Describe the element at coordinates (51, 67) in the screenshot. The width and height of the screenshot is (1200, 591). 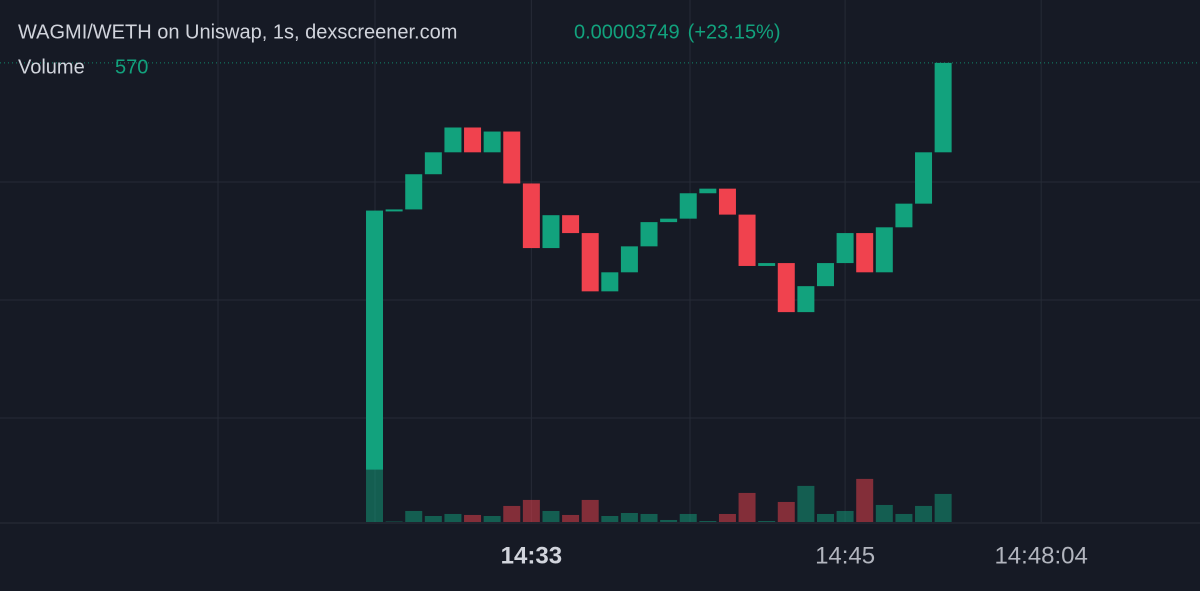
I see `volume-label: Volume` at that location.